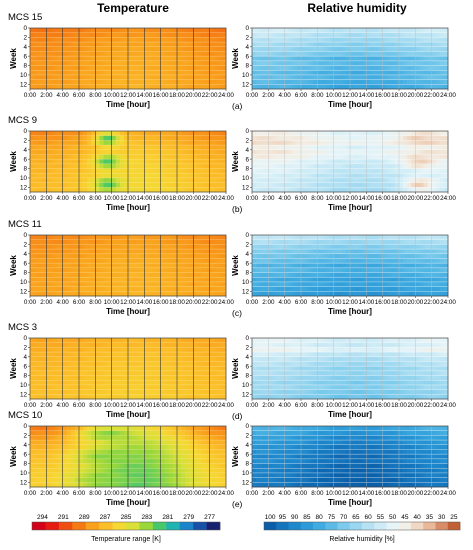 The image size is (473, 550). I want to click on x-tick-label: 24:00, so click(448, 198).